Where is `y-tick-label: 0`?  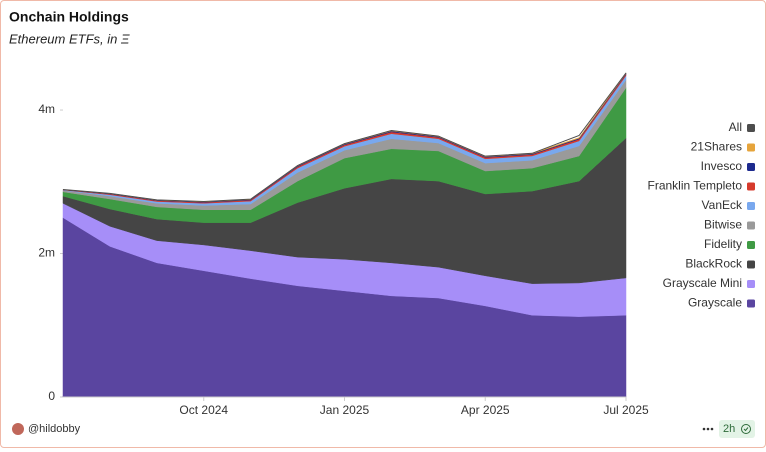
y-tick-label: 0 is located at coordinates (51, 396).